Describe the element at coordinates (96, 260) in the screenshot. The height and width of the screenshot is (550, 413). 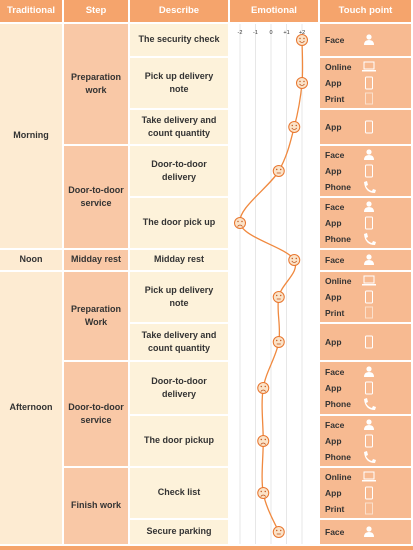
I see `step-cell: Midday rest` at that location.